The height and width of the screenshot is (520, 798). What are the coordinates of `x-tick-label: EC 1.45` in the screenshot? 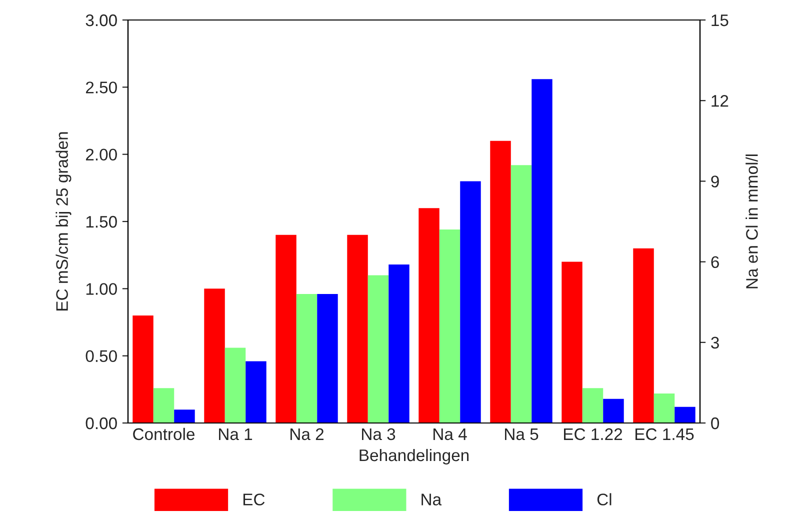 It's located at (665, 434).